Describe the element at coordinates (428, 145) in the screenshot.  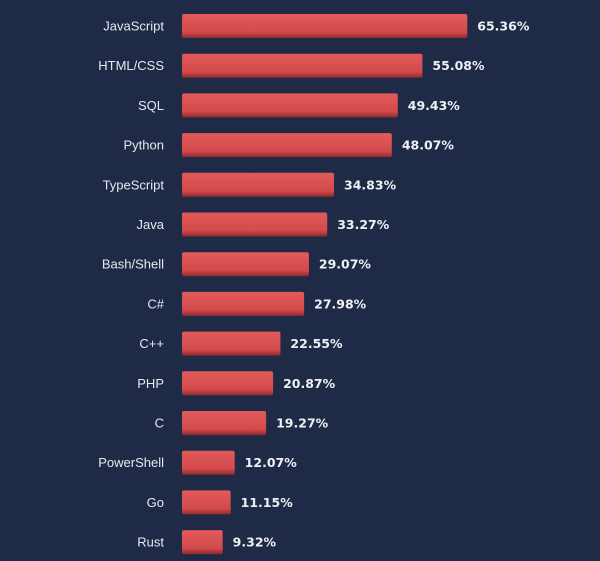
I see `value-label: 48.07%` at that location.